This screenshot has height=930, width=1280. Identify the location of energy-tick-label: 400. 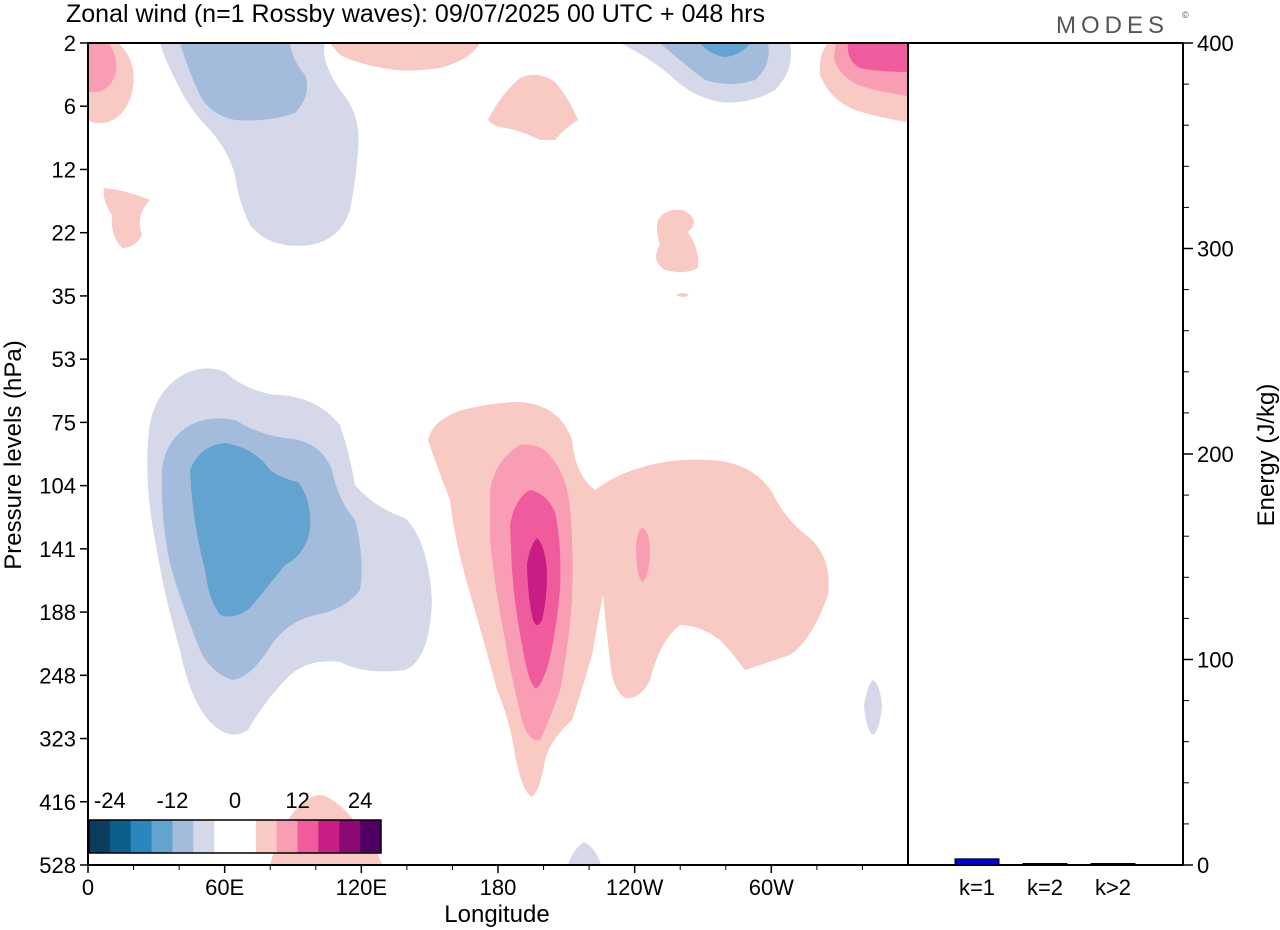
(1215, 43).